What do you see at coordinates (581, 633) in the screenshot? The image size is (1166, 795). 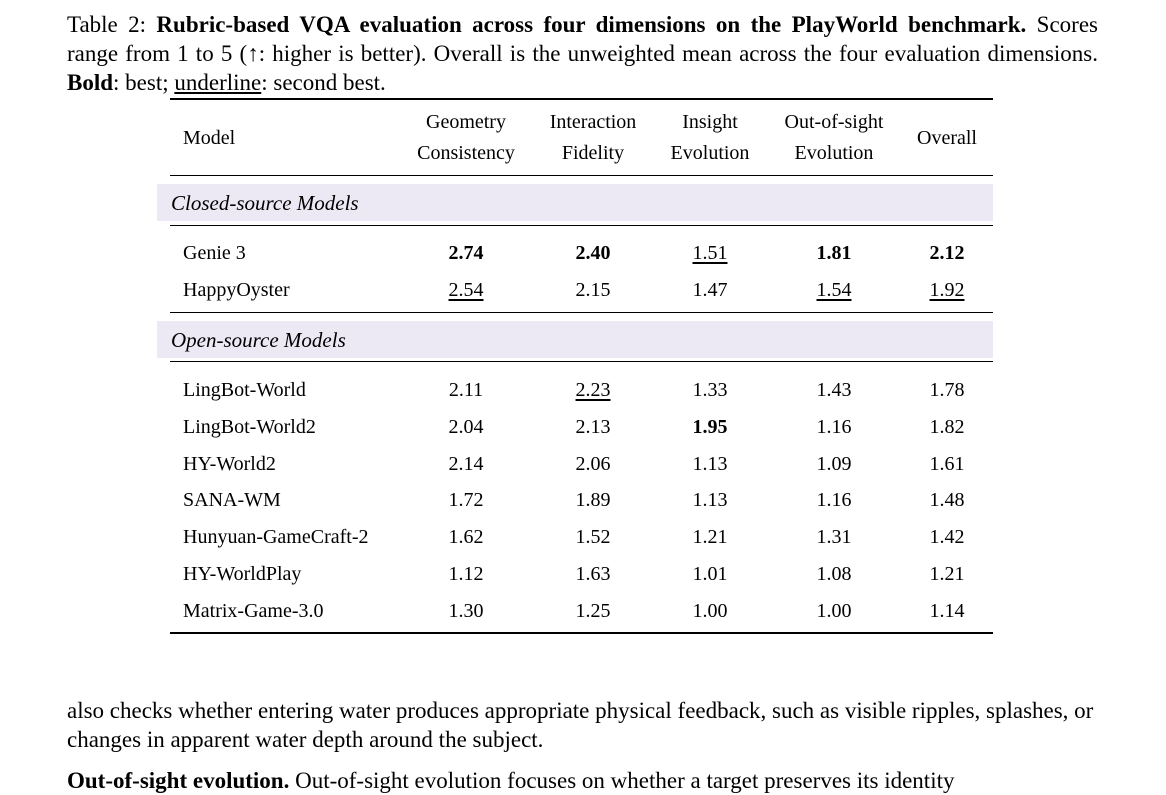 I see `table-bottom-rule` at bounding box center [581, 633].